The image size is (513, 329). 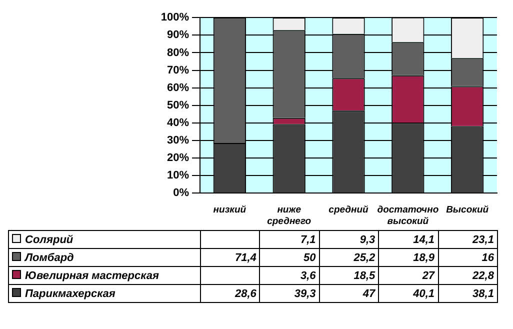 I want to click on x-tick-label: низкий, so click(x=229, y=210).